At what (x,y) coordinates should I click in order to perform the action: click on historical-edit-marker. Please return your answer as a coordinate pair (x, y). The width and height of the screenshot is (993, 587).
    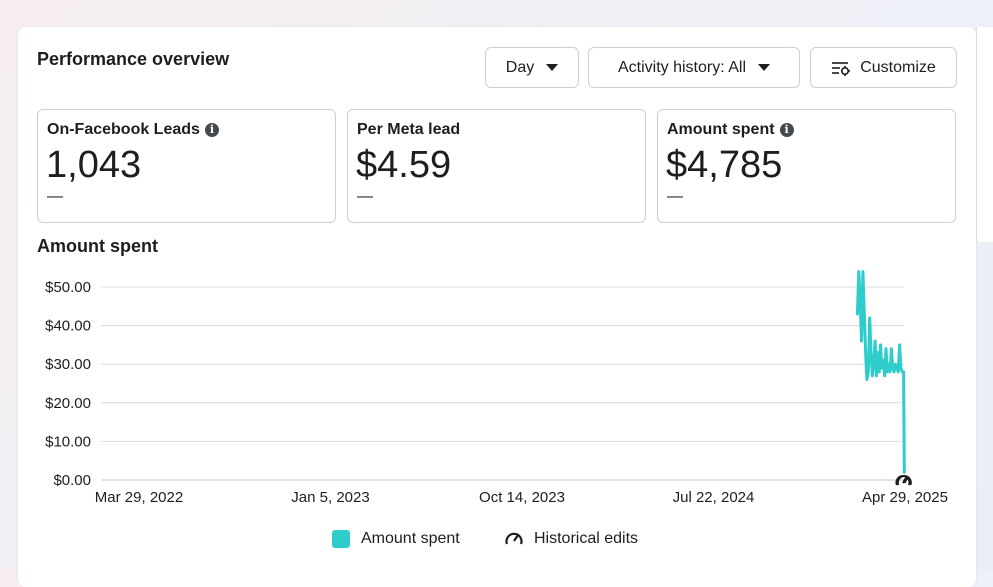
    Looking at the image, I should click on (904, 480).